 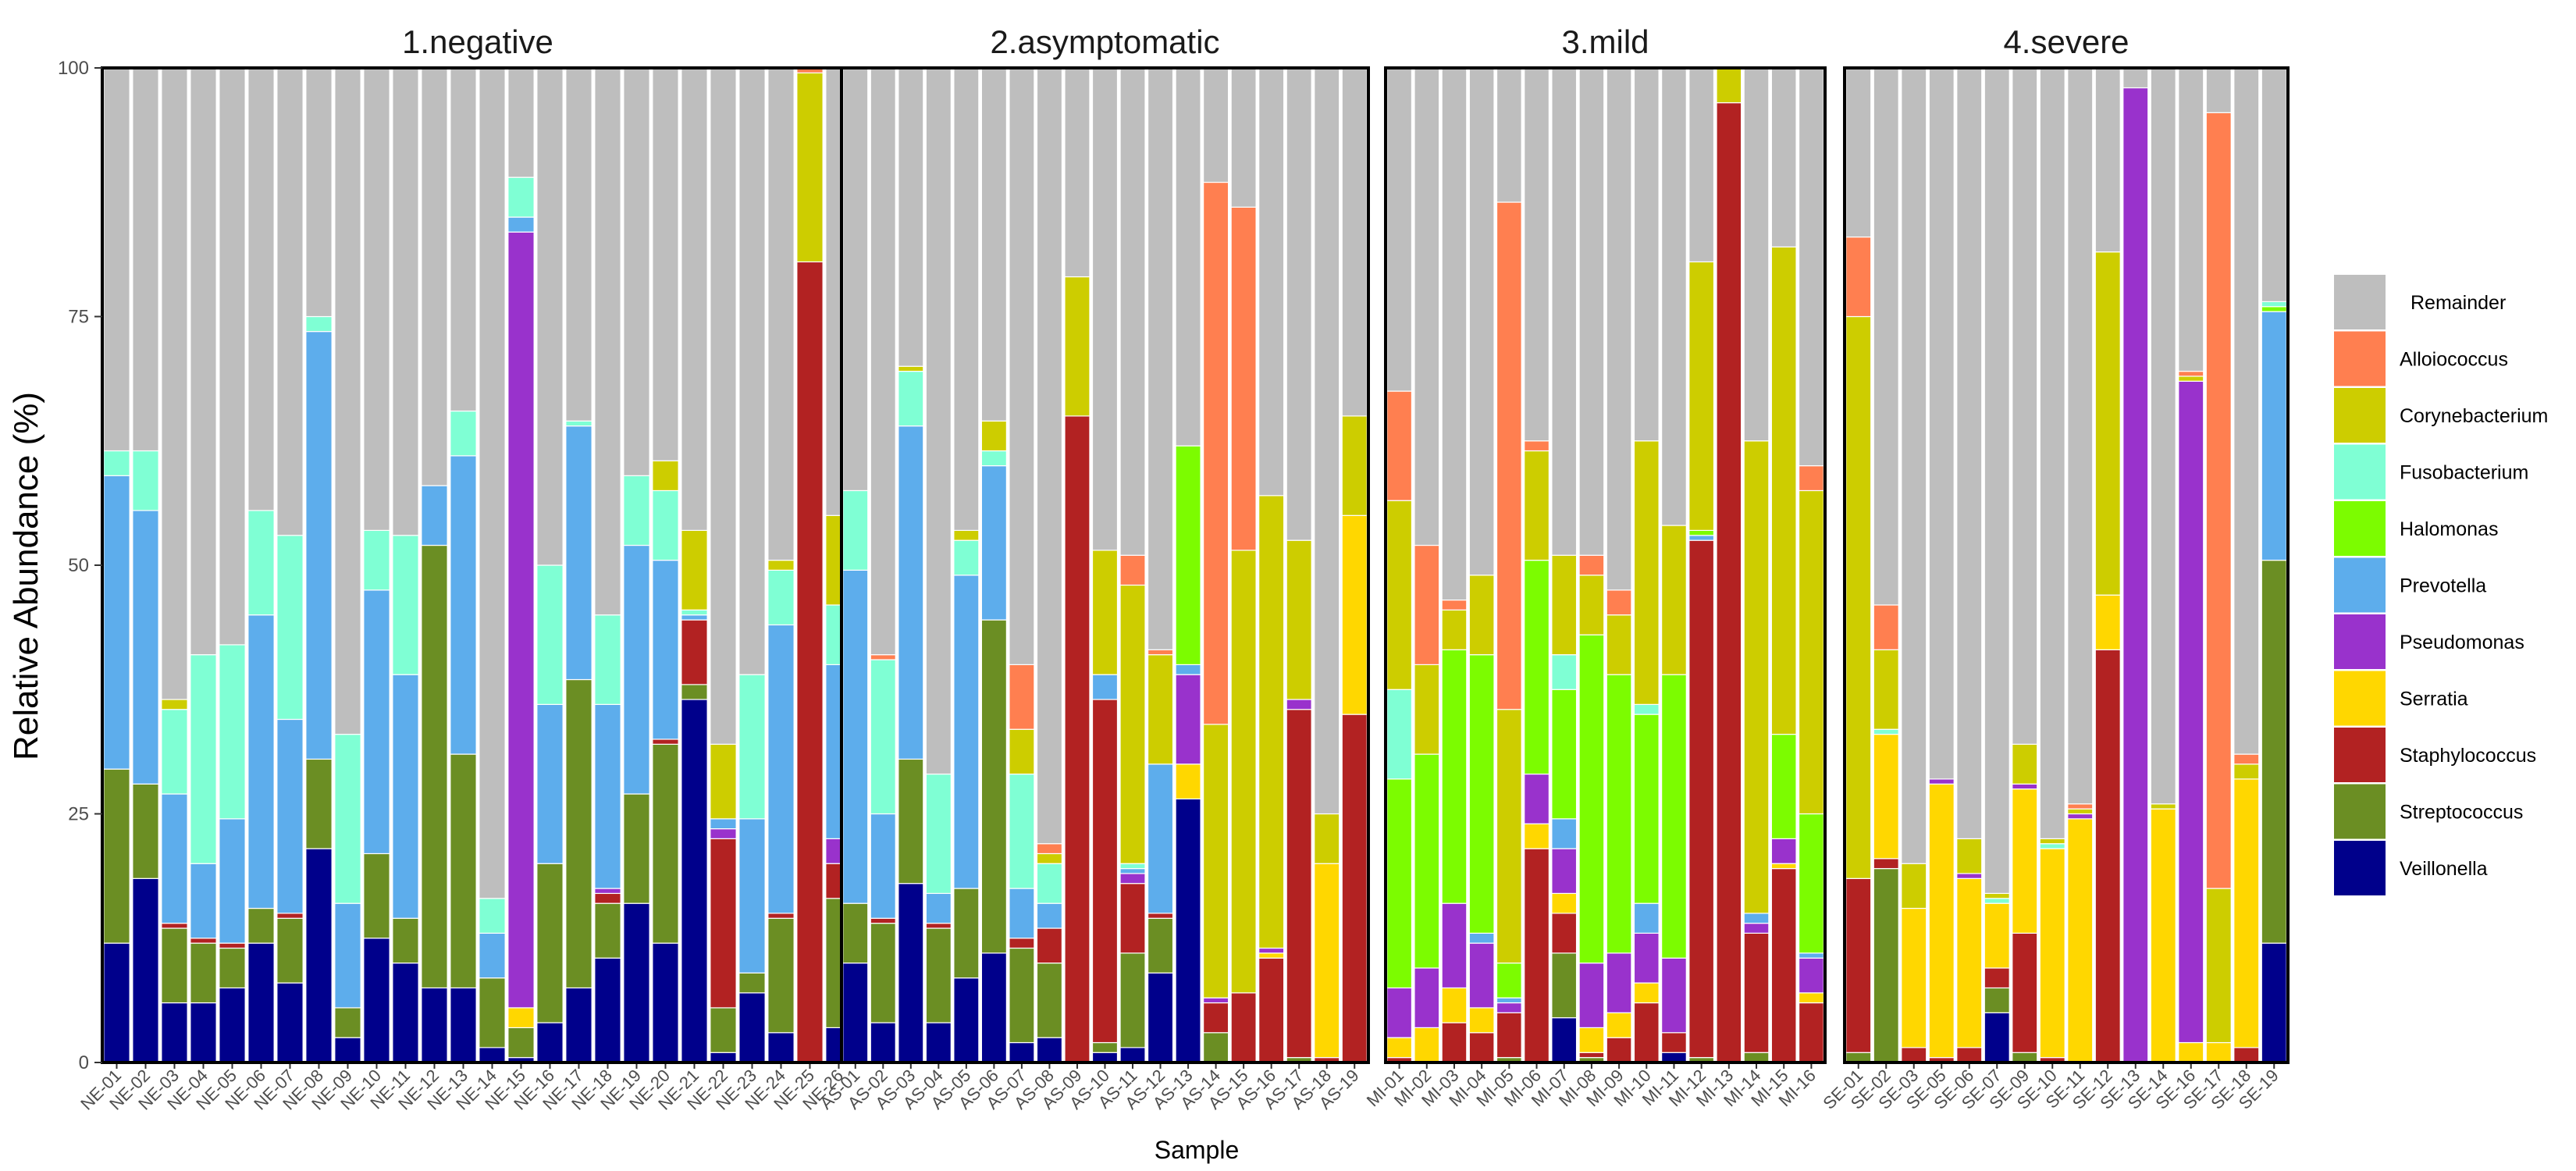 I want to click on legend-item: Serratia, so click(x=2401, y=698).